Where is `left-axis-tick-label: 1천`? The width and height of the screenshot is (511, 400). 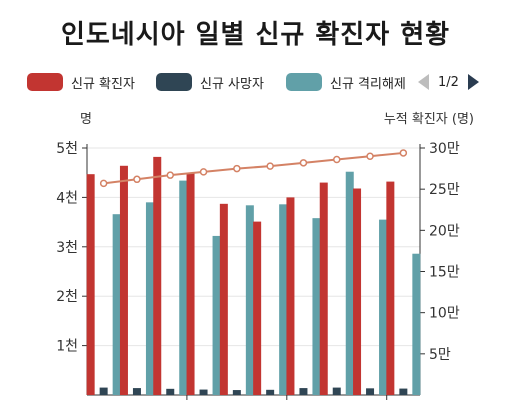 left-axis-tick-label: 1천 is located at coordinates (67, 347).